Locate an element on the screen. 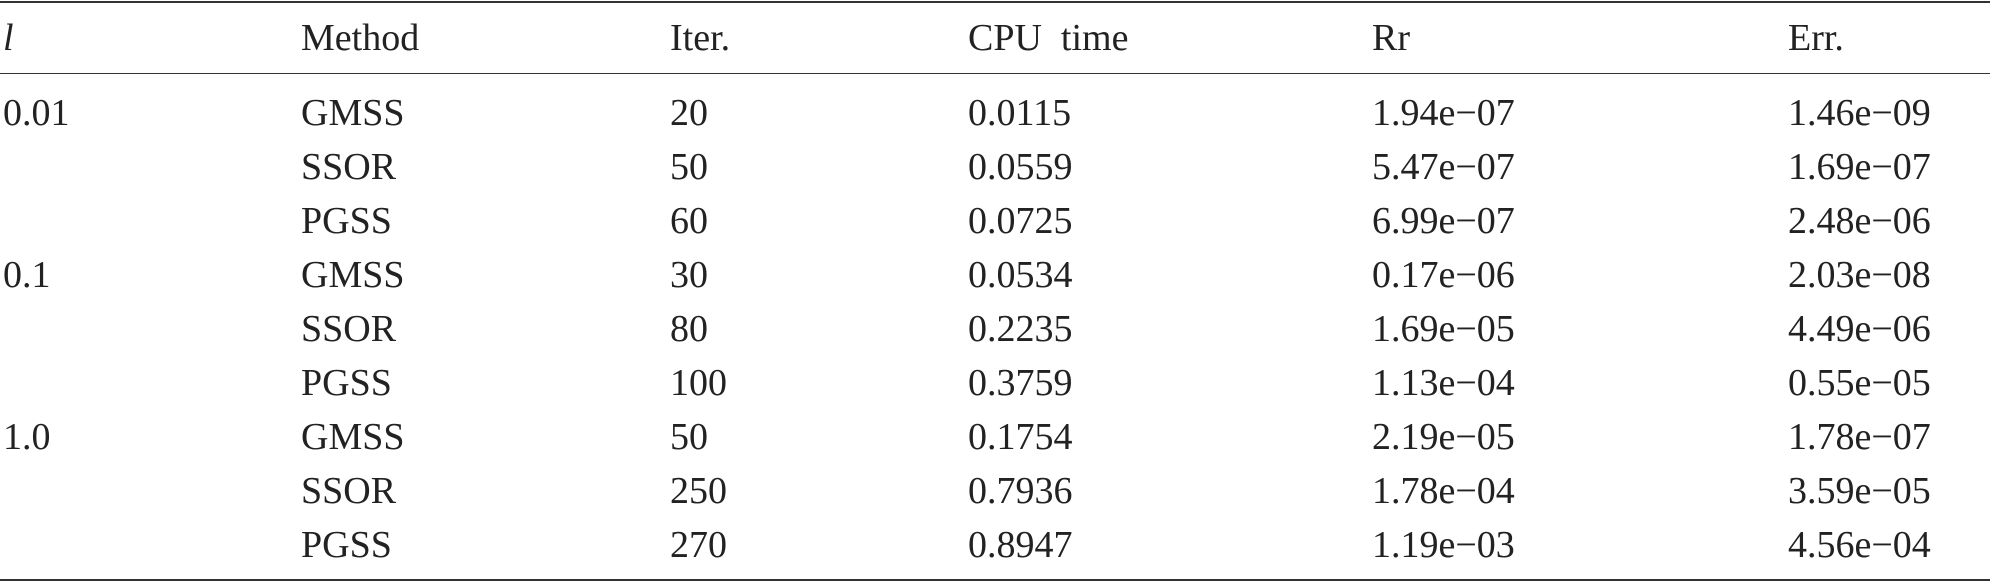 The image size is (1990, 584). table-cell: 6.99e−07 is located at coordinates (1443, 221).